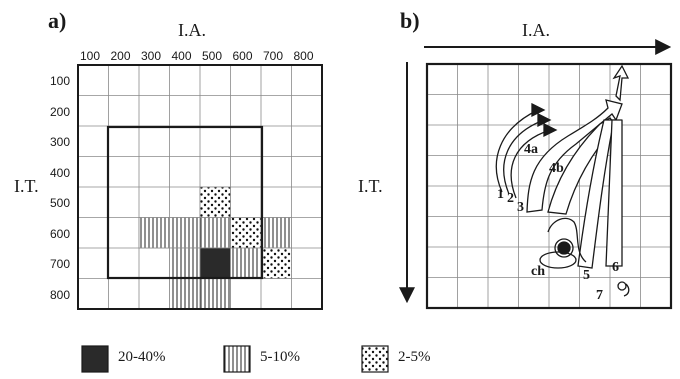 The image size is (680, 379). I want to click on path-1-arrow, so click(517, 151).